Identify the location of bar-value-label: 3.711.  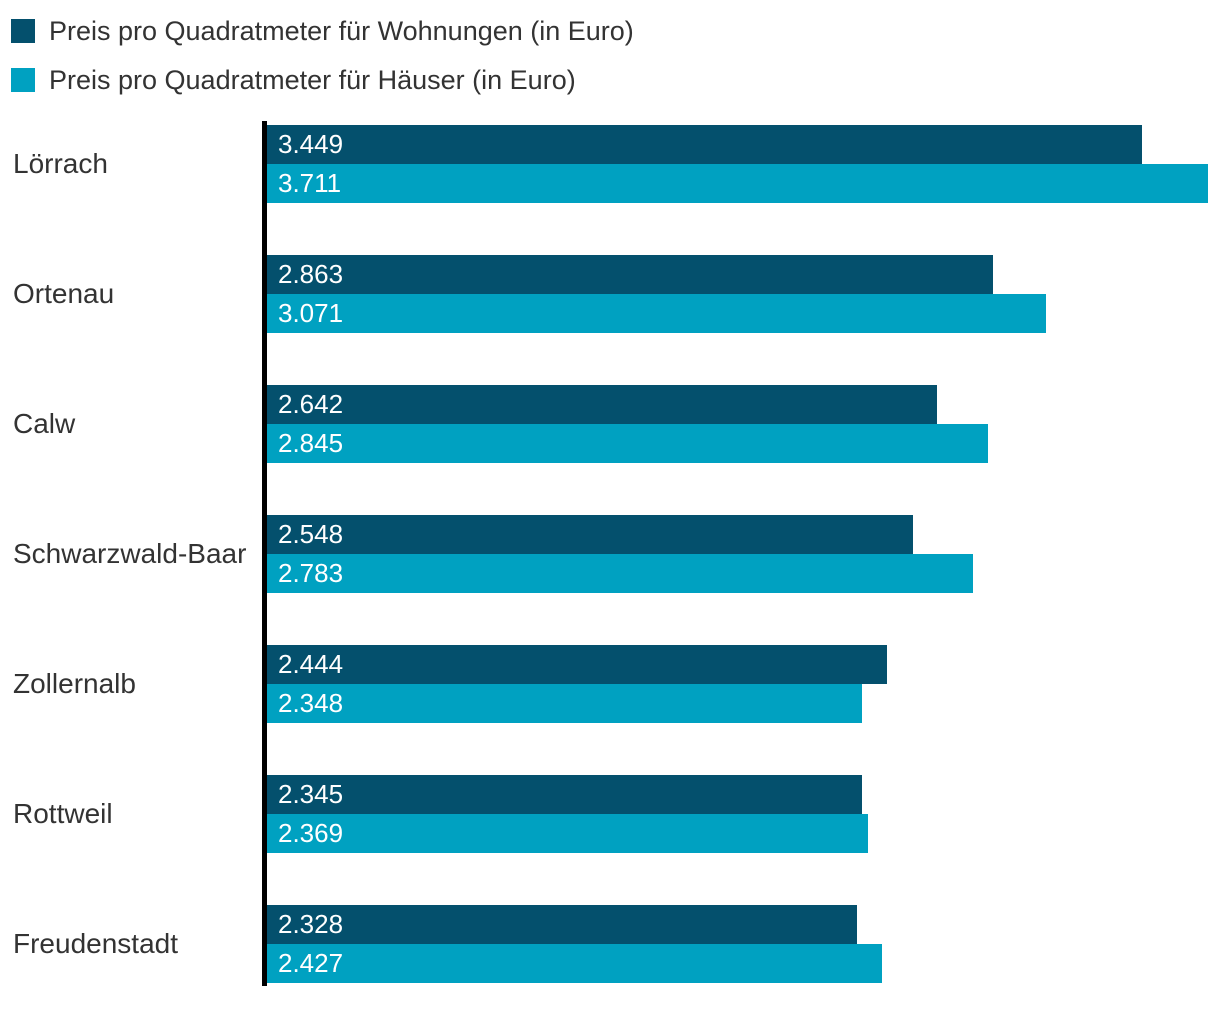
(310, 183).